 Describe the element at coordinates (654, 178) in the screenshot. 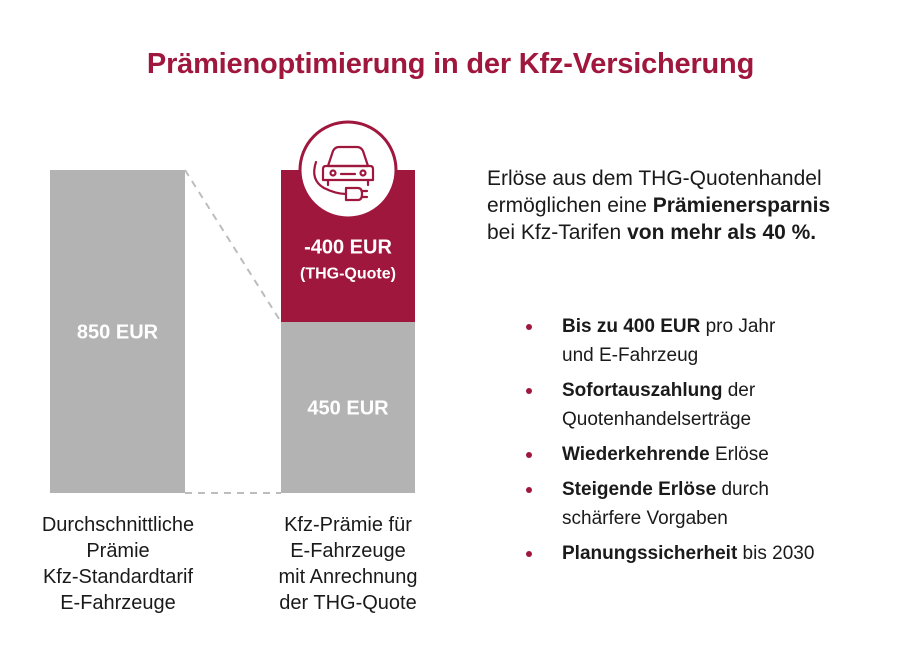

I see `intro-line: Erlöse aus dem THG-Quotenhandel` at that location.